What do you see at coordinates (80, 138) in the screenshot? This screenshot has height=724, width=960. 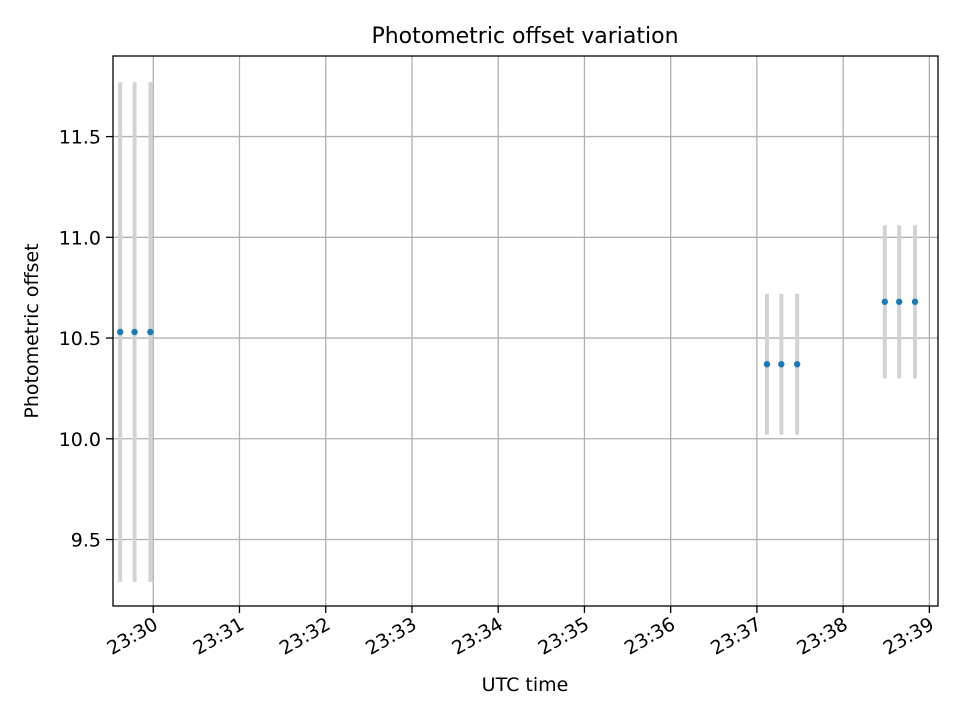 I see `y-tick-label: 11.5` at bounding box center [80, 138].